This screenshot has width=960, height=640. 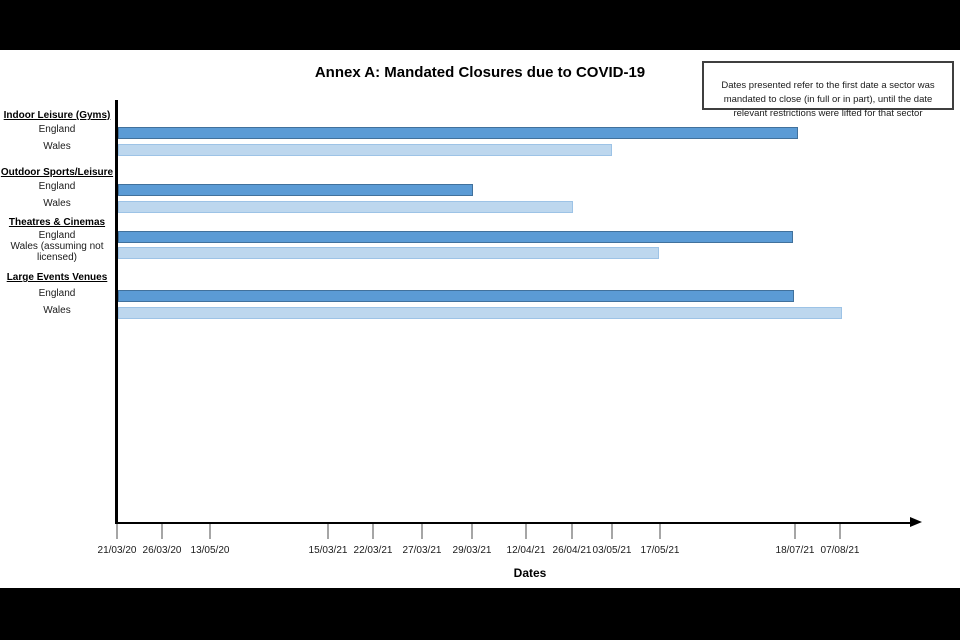 What do you see at coordinates (116, 312) in the screenshot?
I see `y-axis-line` at bounding box center [116, 312].